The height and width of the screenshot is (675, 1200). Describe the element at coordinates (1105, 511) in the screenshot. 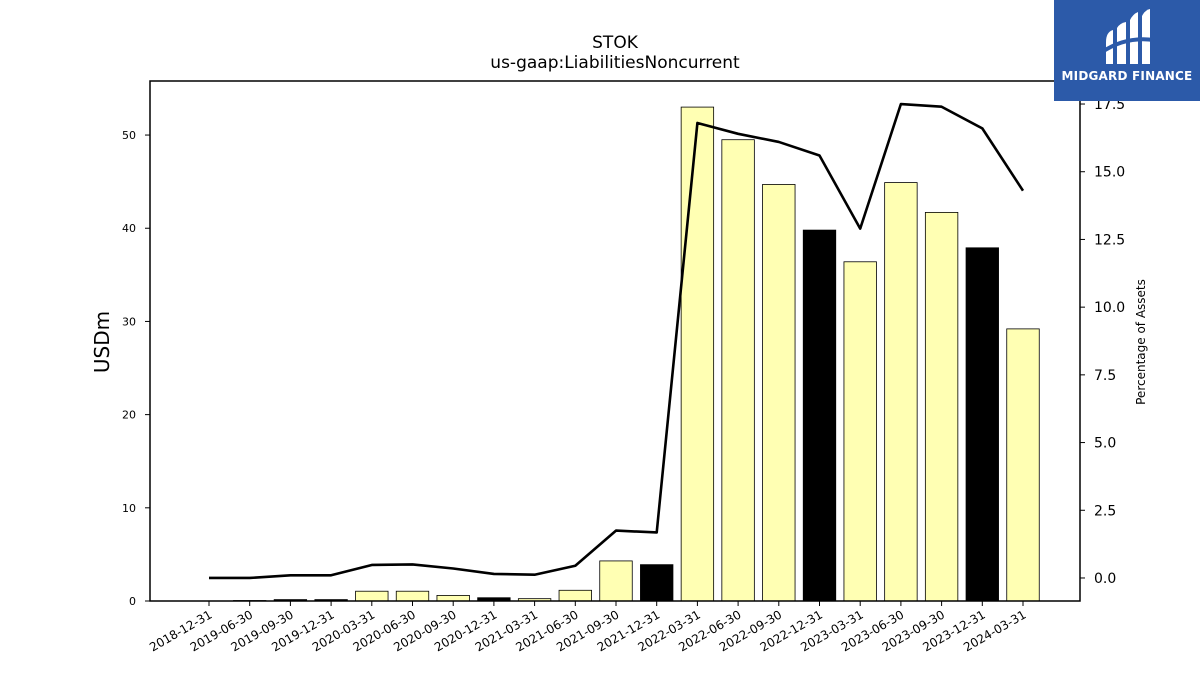

I see `y2-tick-label: 2.5` at that location.